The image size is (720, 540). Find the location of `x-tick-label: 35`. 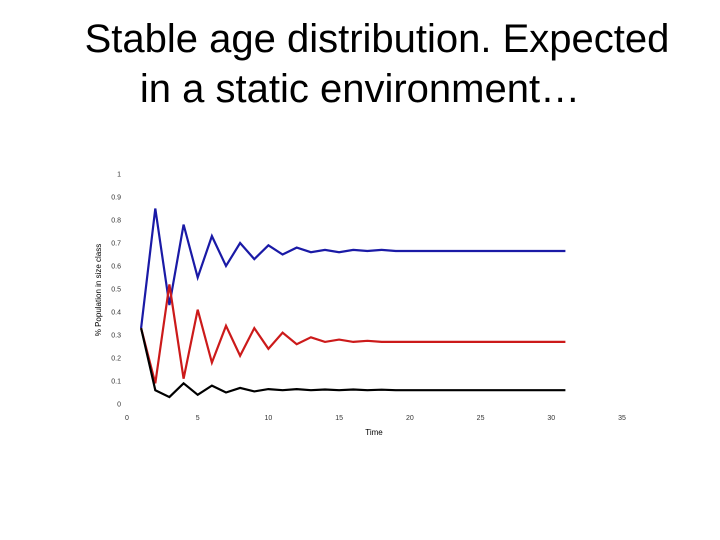

x-tick-label: 35 is located at coordinates (622, 418).